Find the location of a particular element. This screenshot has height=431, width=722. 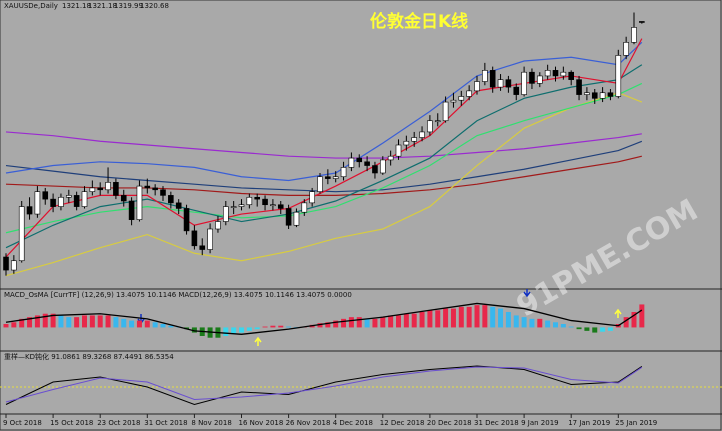

x-tick-label: 20 Dec 2018 is located at coordinates (449, 423).